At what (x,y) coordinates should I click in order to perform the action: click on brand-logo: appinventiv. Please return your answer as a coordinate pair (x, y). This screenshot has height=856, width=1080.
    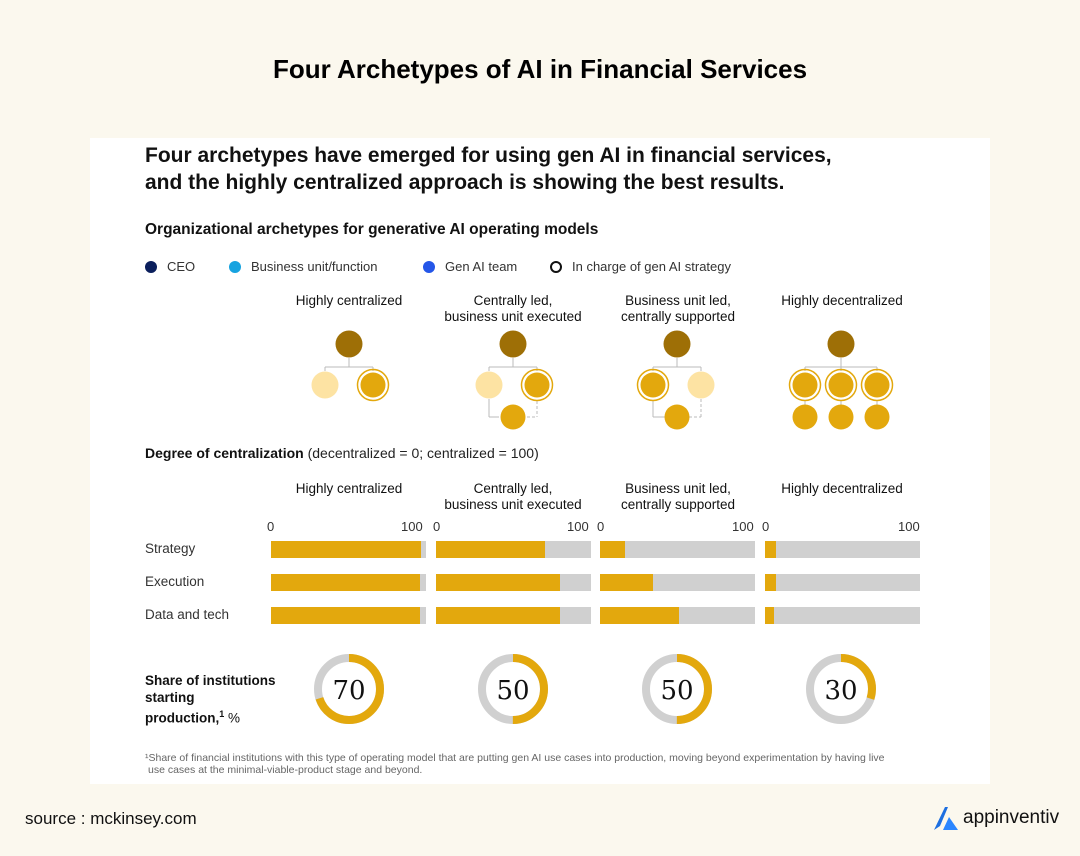
    Looking at the image, I should click on (995, 818).